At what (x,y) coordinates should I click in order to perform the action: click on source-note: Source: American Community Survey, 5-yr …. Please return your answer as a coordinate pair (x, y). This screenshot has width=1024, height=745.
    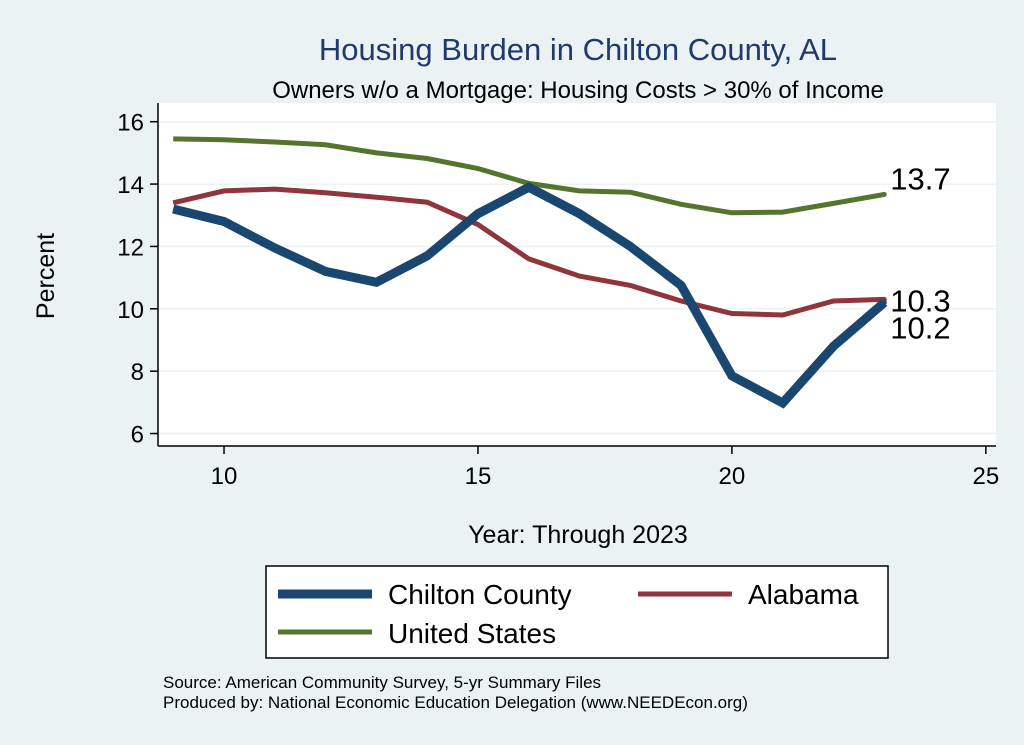
    Looking at the image, I should click on (382, 682).